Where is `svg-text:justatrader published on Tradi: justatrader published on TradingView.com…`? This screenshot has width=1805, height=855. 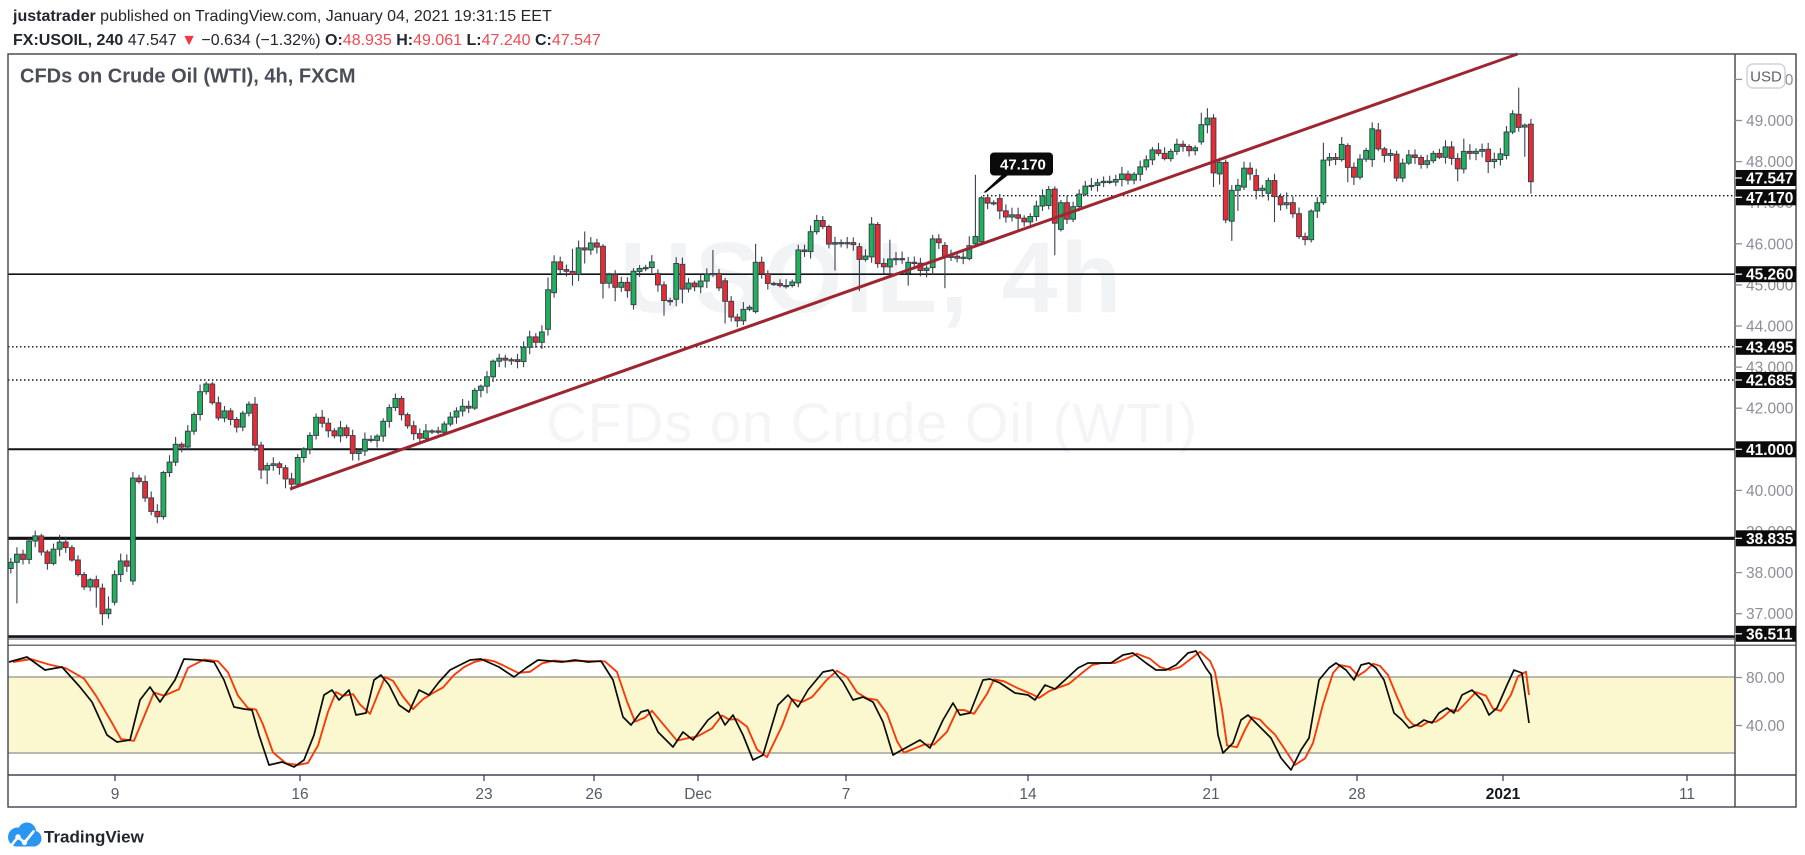 svg-text:justatrader published on Tradi: justatrader published on TradingView.com… is located at coordinates (282, 16).